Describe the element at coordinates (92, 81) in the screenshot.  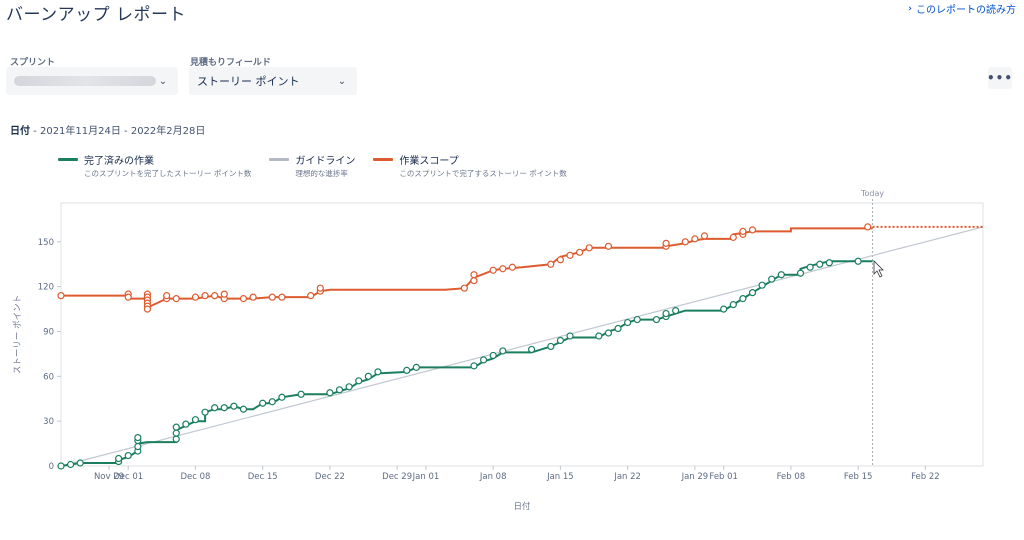
I see `sprint-select: ⌄` at that location.